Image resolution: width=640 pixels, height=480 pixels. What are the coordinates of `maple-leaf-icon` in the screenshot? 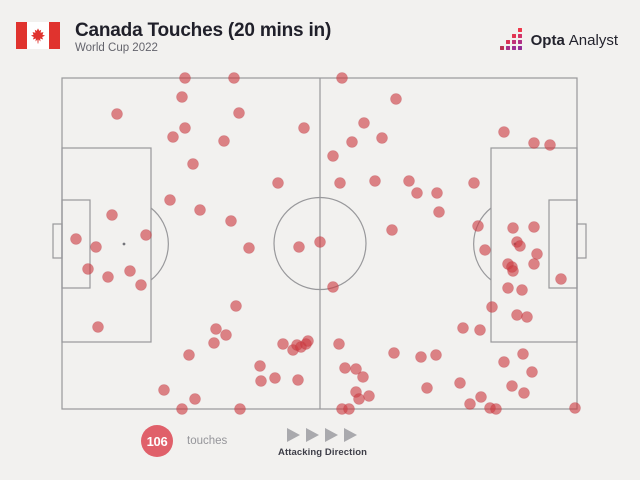 It's located at (38, 35).